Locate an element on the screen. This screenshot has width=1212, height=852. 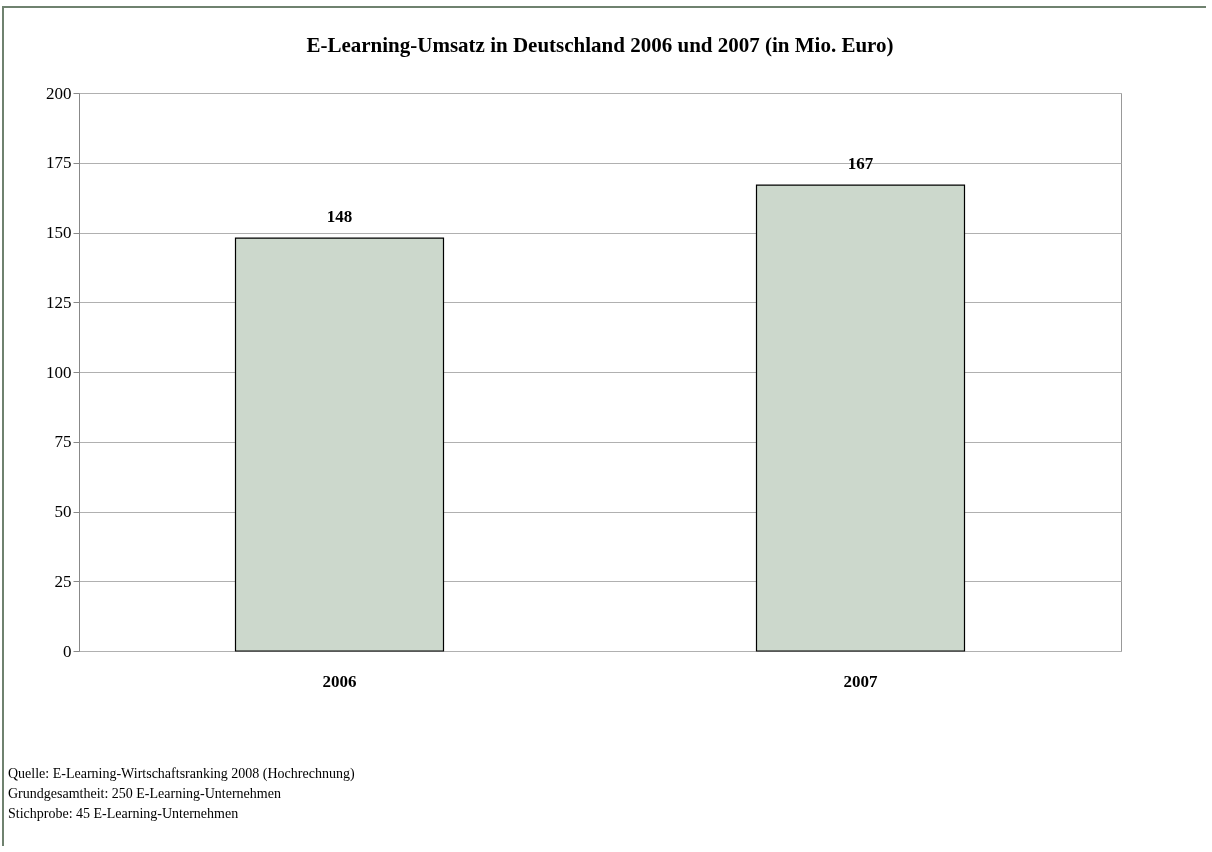
y-tick-label: 175 is located at coordinates (59, 163).